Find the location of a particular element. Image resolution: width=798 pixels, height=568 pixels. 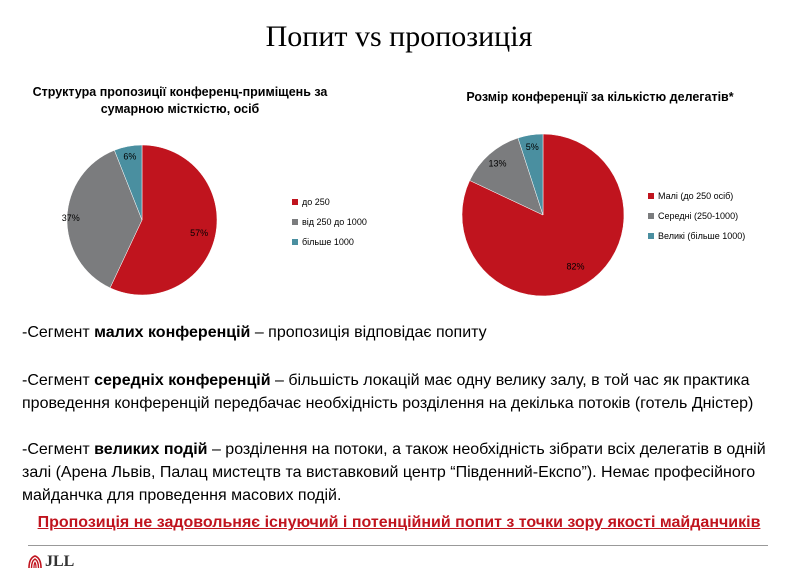

para-rest: – пропозиція відповідає попиту is located at coordinates (368, 332).